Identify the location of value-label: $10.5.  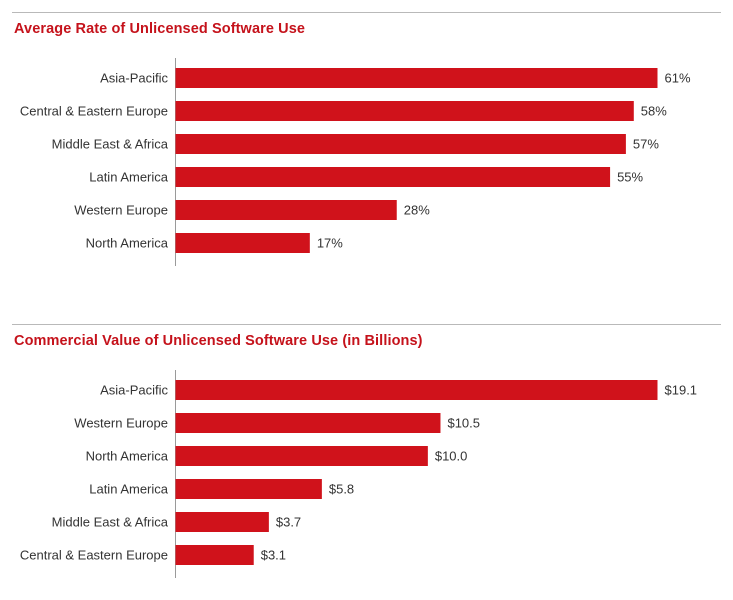
(463, 423).